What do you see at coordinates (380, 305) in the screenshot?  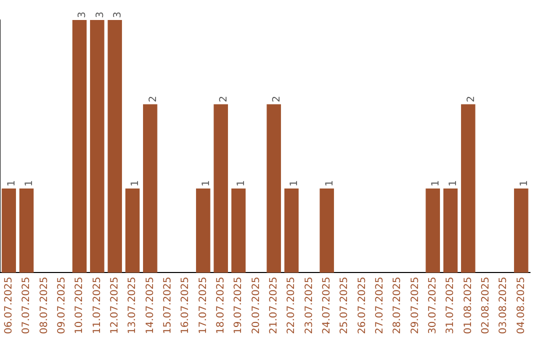 I see `x-tick-label: 27.07.2025` at bounding box center [380, 305].